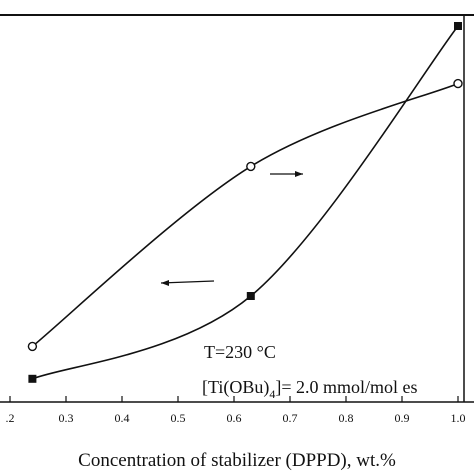  Describe the element at coordinates (458, 418) in the screenshot. I see `x-tick-label: 1.0` at that location.